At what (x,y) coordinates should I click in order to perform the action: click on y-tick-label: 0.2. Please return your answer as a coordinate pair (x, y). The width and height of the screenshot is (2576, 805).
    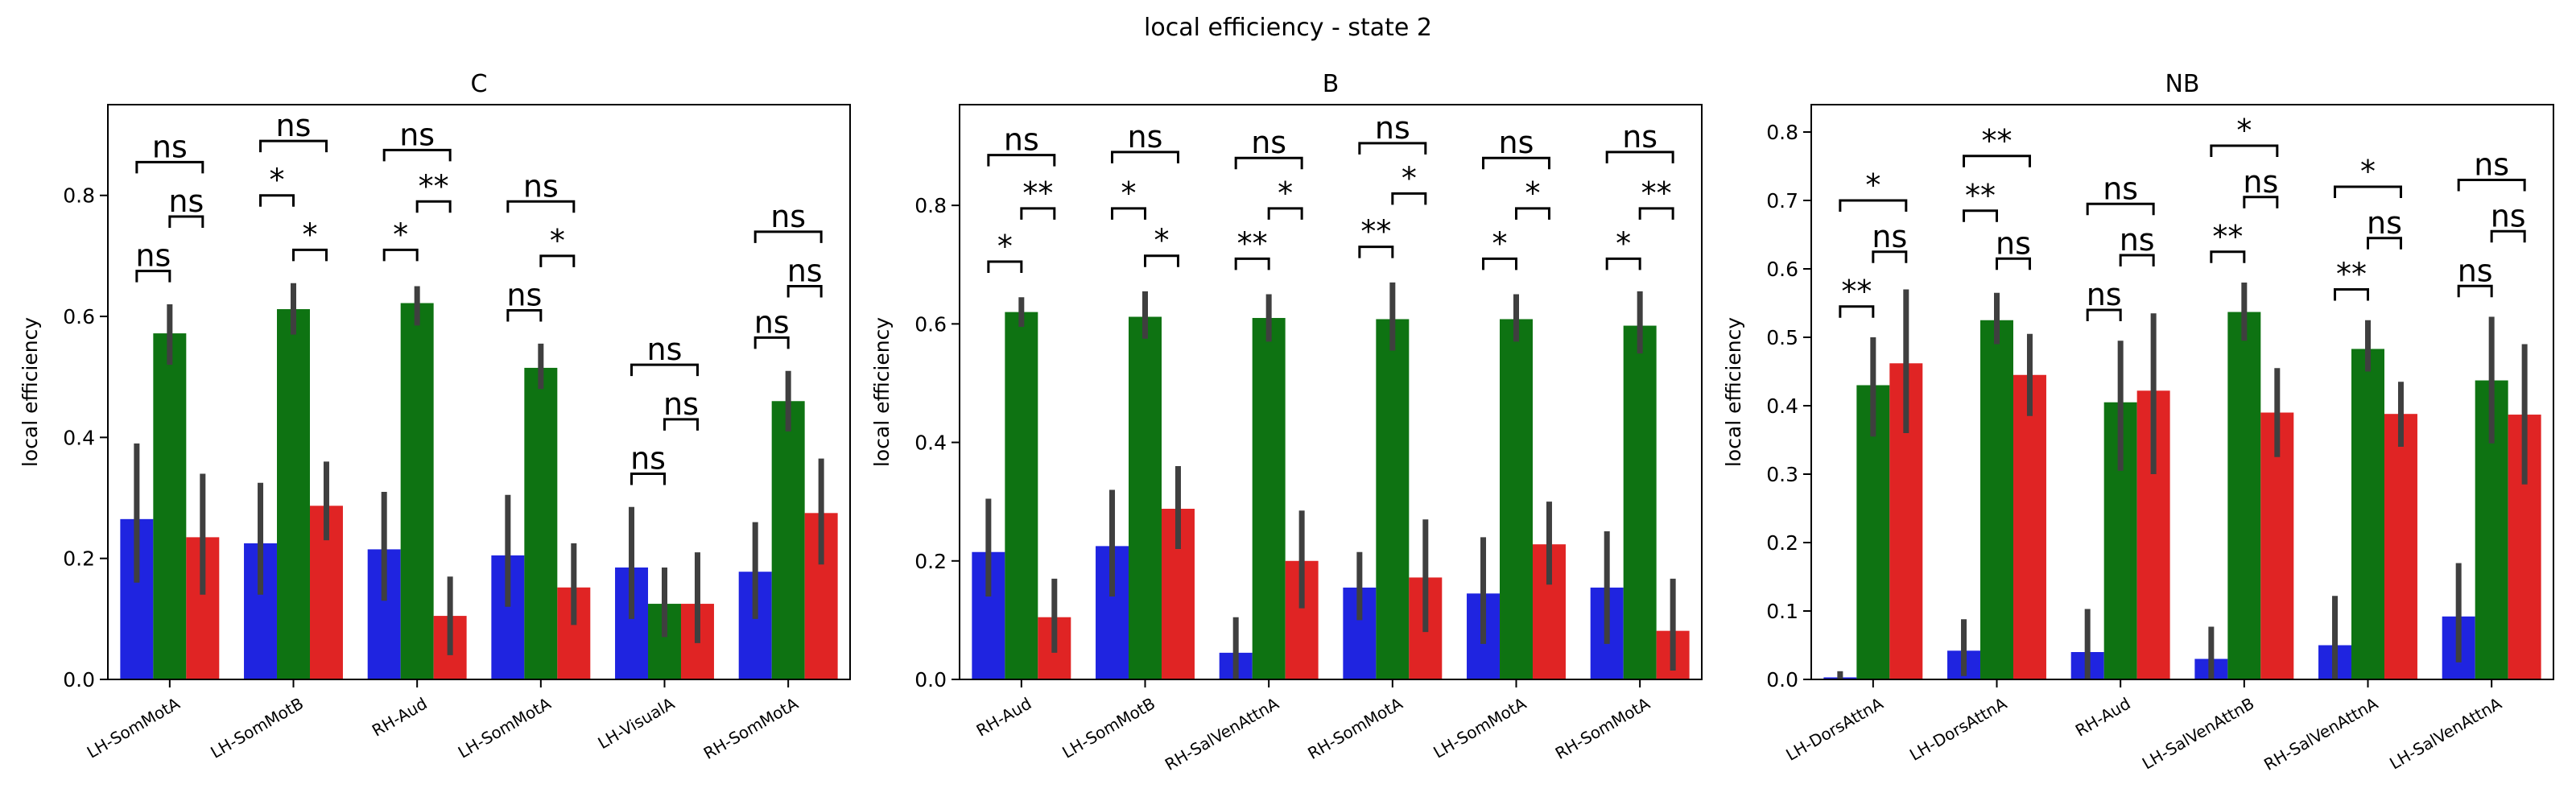
    Looking at the image, I should click on (930, 561).